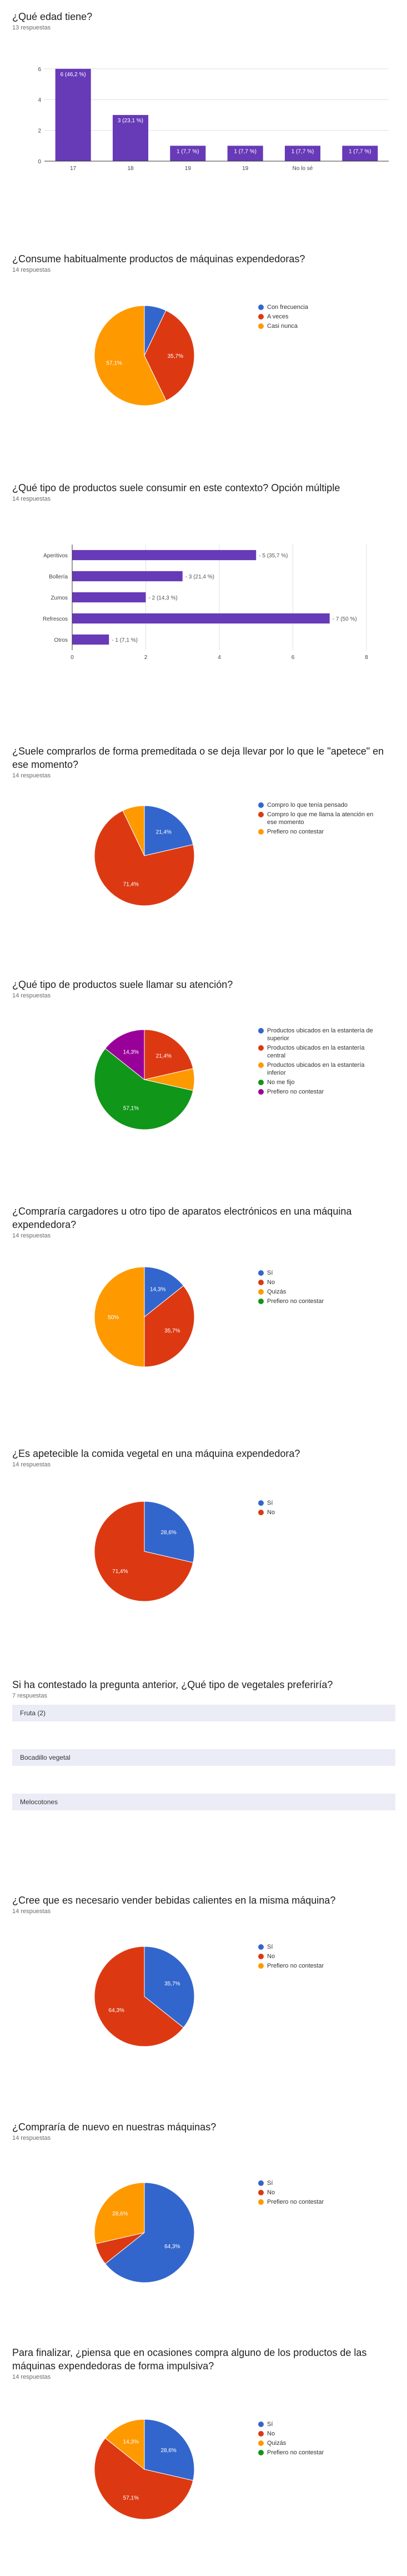 The width and height of the screenshot is (407, 2576). What do you see at coordinates (32, 27) in the screenshot?
I see `response-count: 13 respuestas` at bounding box center [32, 27].